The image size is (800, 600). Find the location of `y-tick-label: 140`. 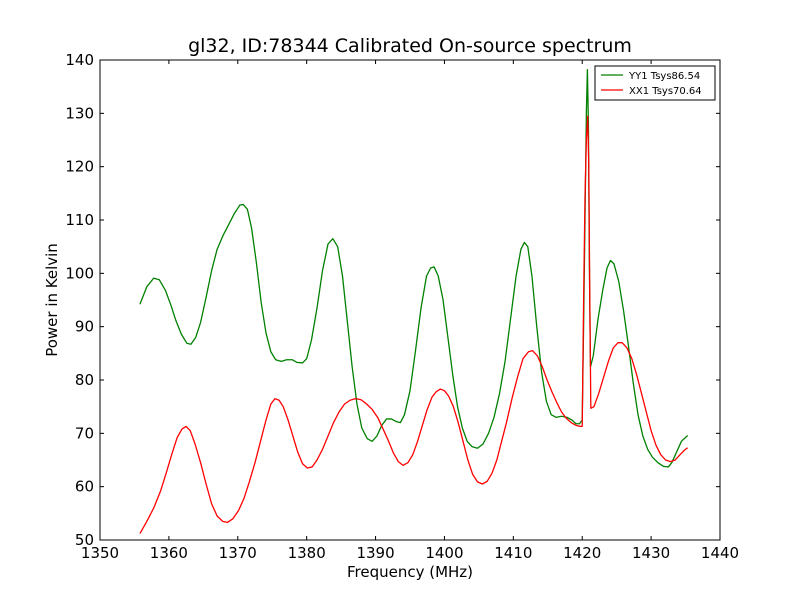

y-tick-label: 140 is located at coordinates (79, 60).